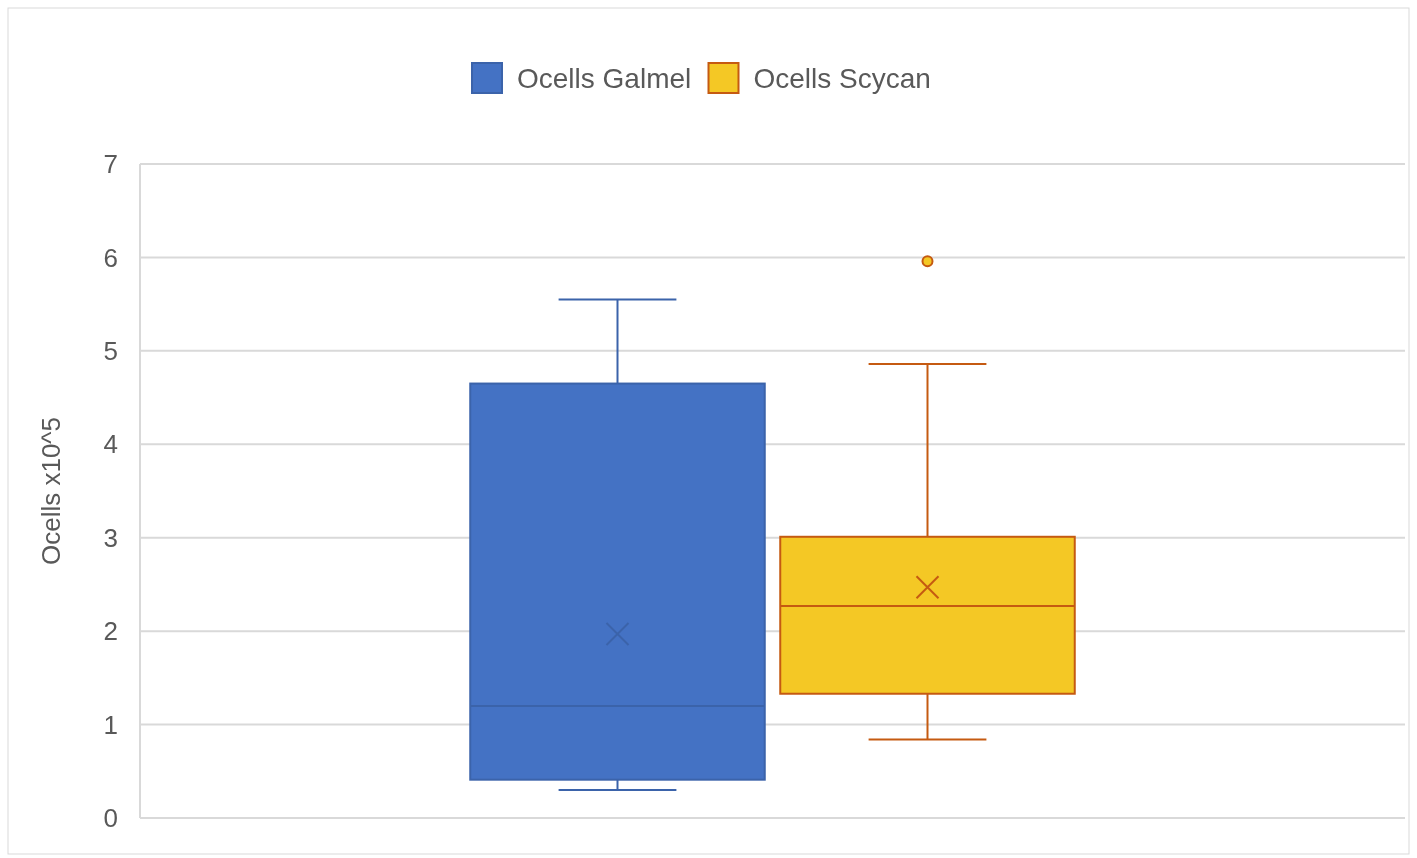 This screenshot has width=1417, height=858. I want to click on y-axis-title: Ocells x10^5, so click(51, 491).